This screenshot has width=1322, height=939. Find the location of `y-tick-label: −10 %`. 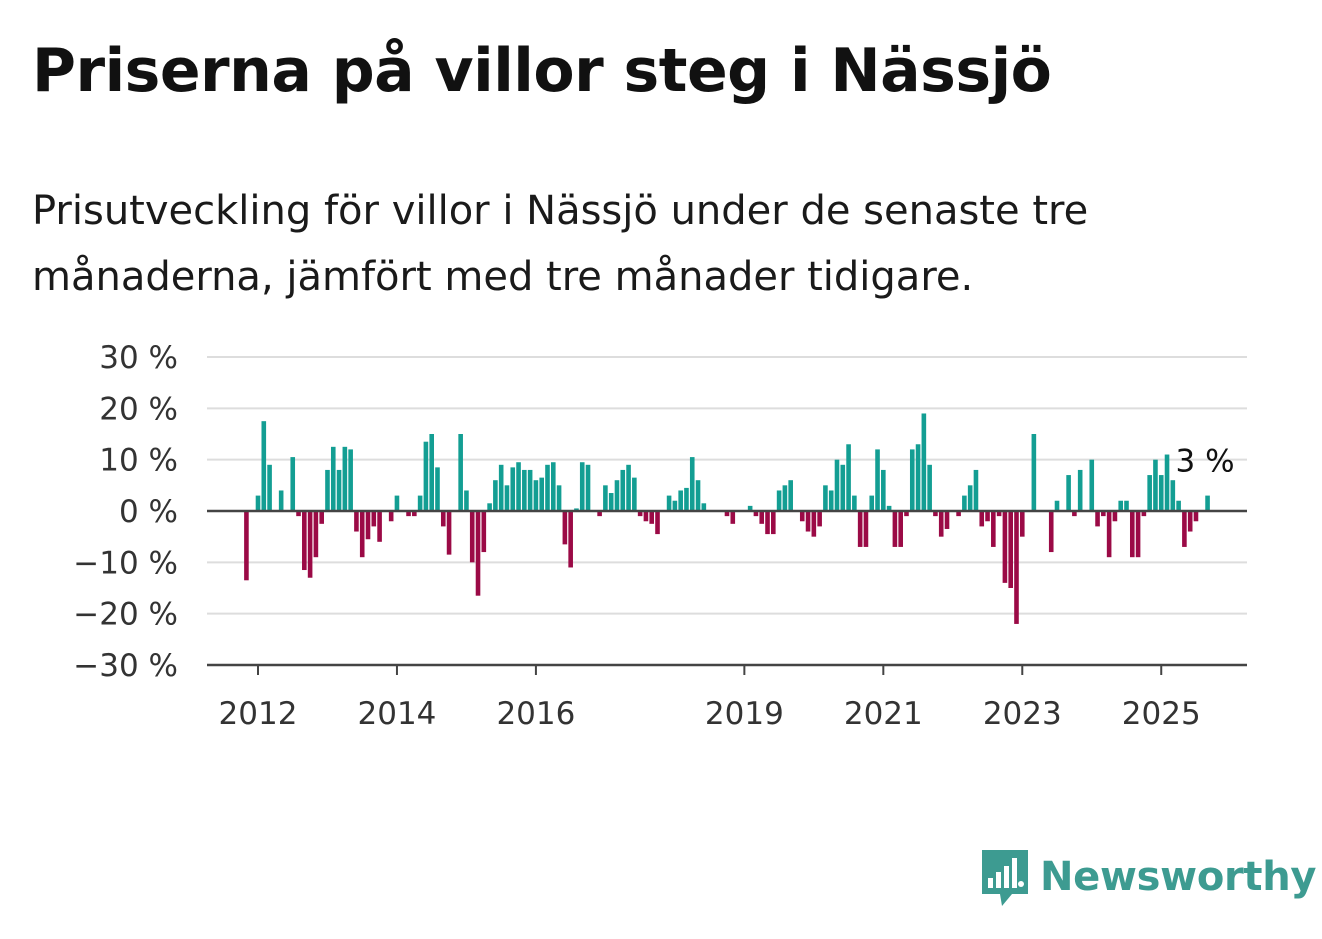

y-tick-label: −10 % is located at coordinates (125, 563).